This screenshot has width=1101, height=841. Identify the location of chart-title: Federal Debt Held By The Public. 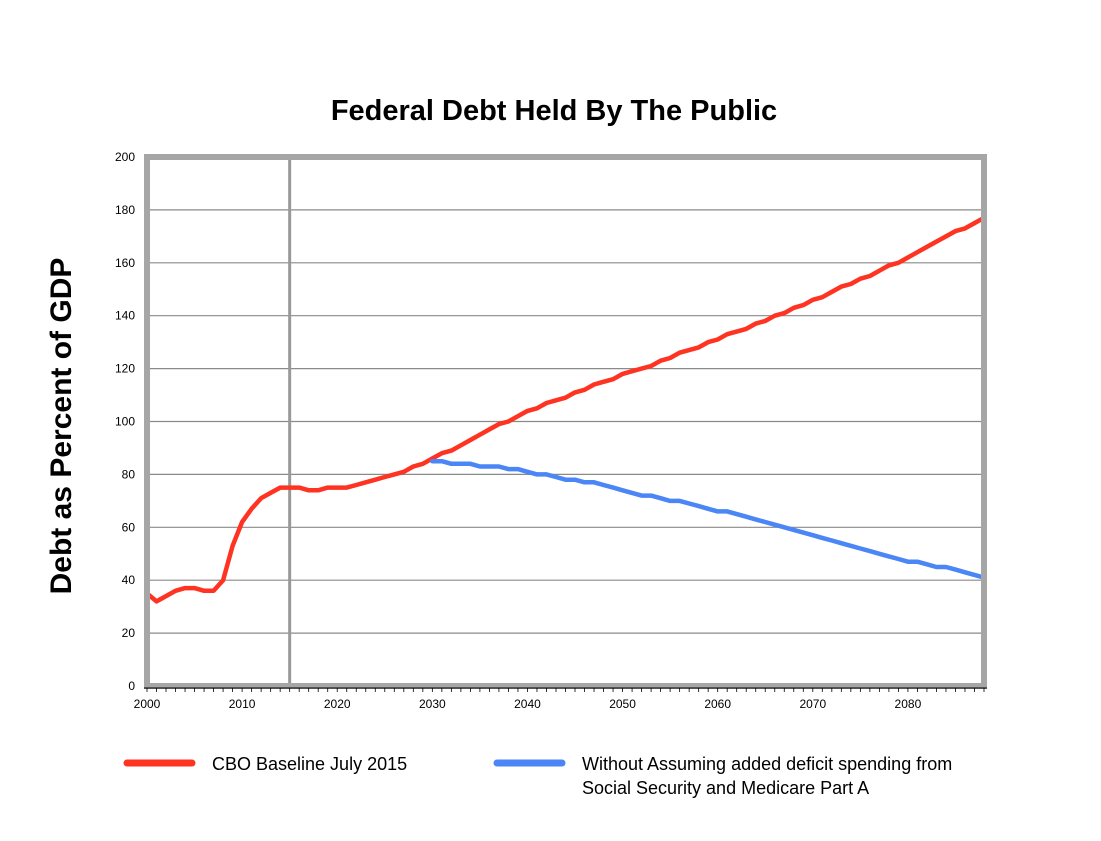
(554, 111).